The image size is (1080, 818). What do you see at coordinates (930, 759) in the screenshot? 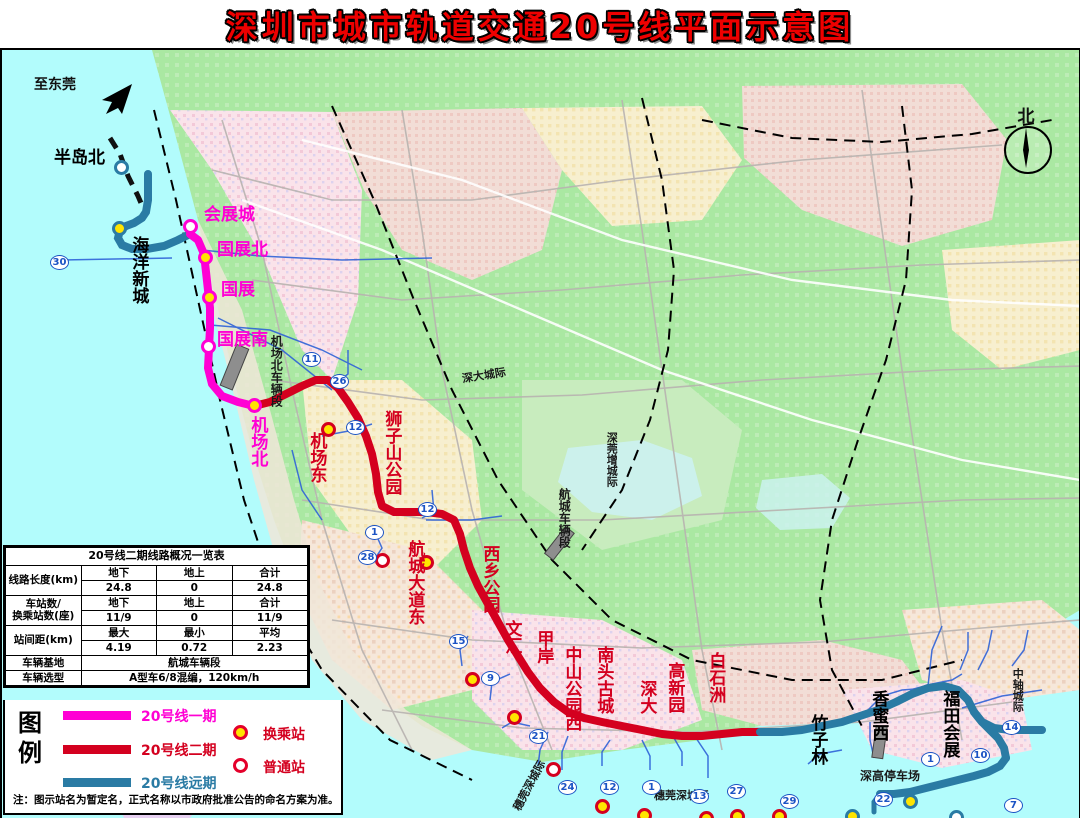
I see `line-badge-1c: 1` at bounding box center [930, 759].